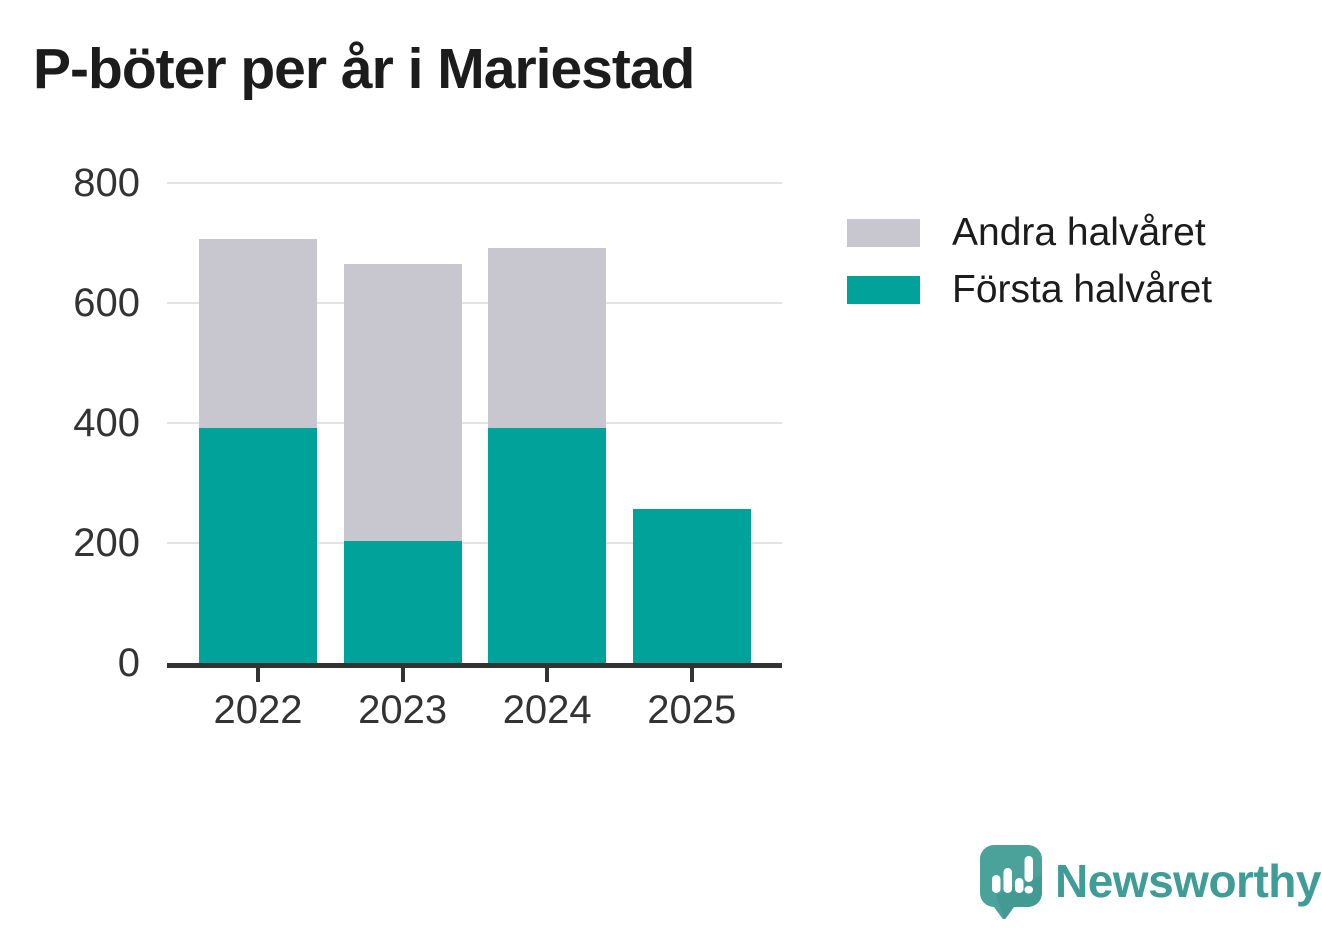 The image size is (1322, 939). What do you see at coordinates (258, 710) in the screenshot?
I see `x-tick-label-2022: 2022` at bounding box center [258, 710].